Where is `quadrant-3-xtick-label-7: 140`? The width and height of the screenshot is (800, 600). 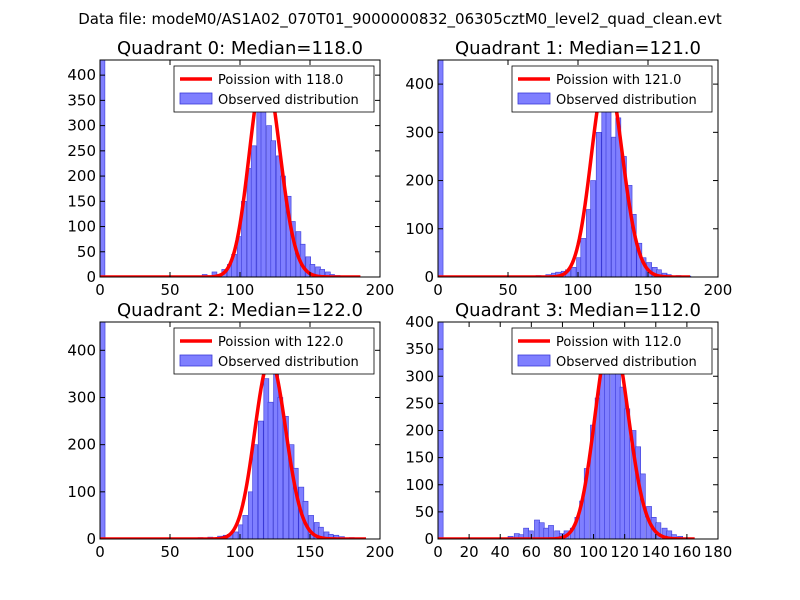
quadrant-3-xtick-label-7: 140 is located at coordinates (655, 552).